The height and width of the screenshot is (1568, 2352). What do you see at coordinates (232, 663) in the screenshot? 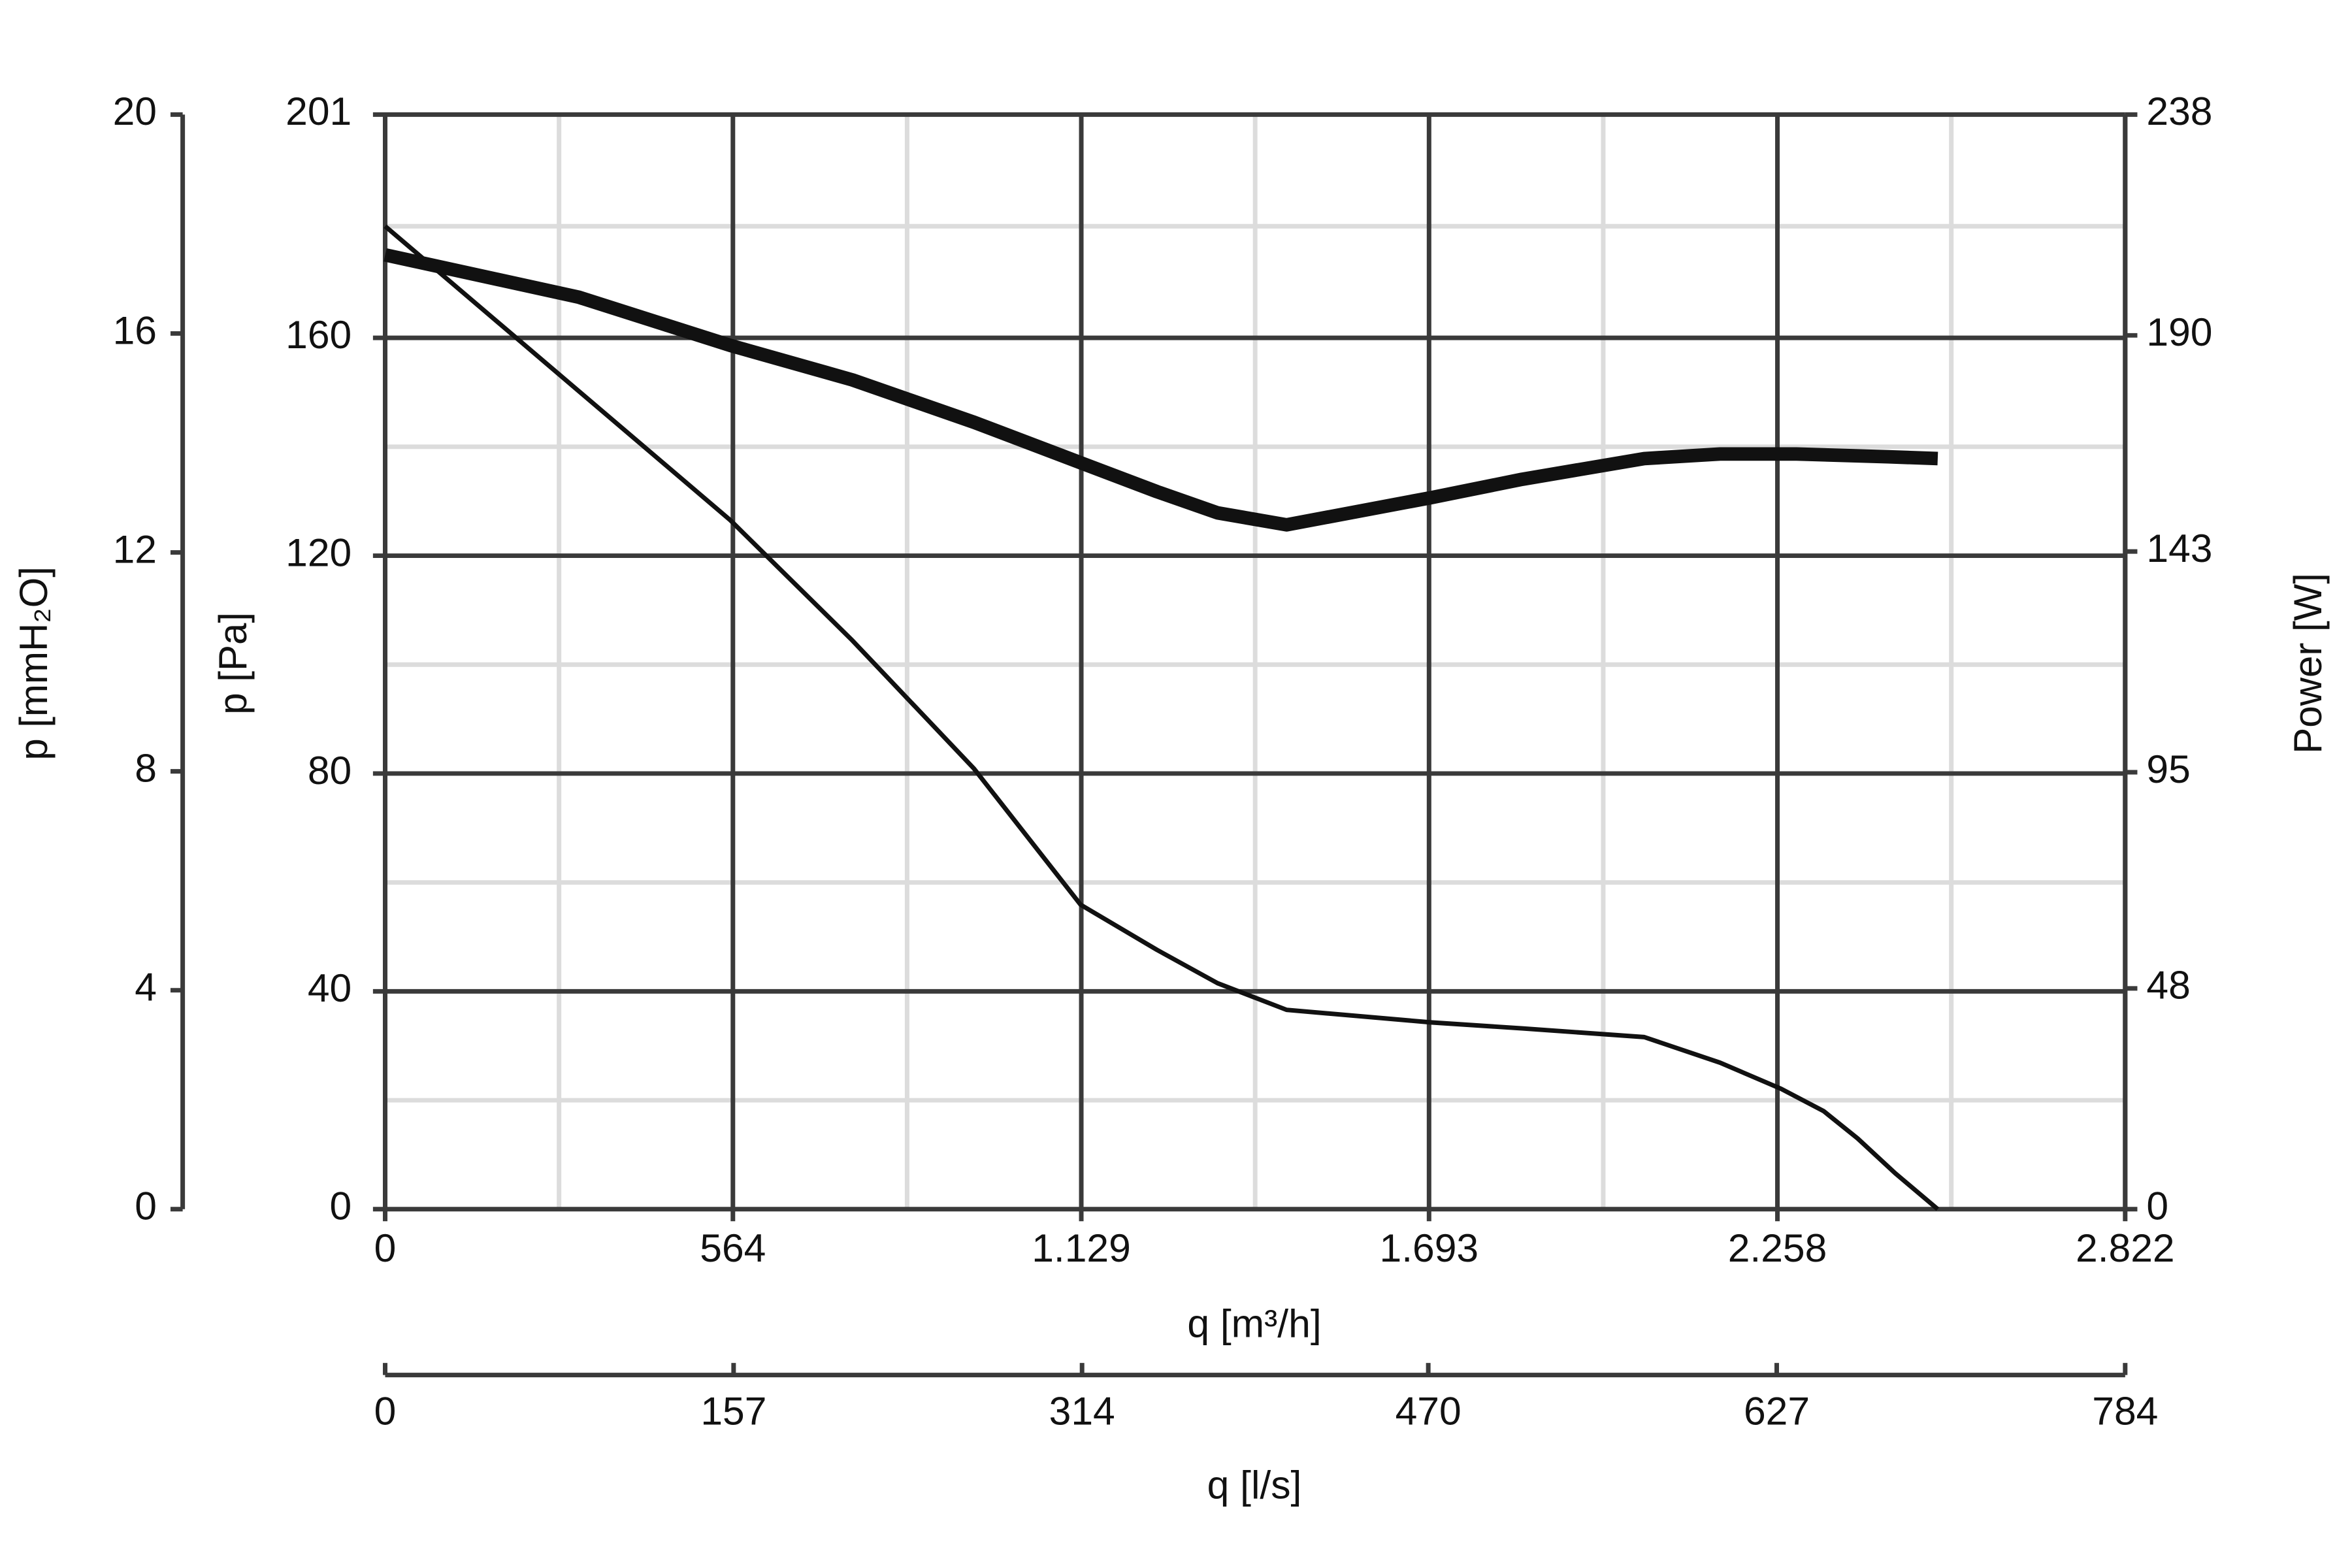
I see `y-axis-label: p [Pa]` at bounding box center [232, 663].